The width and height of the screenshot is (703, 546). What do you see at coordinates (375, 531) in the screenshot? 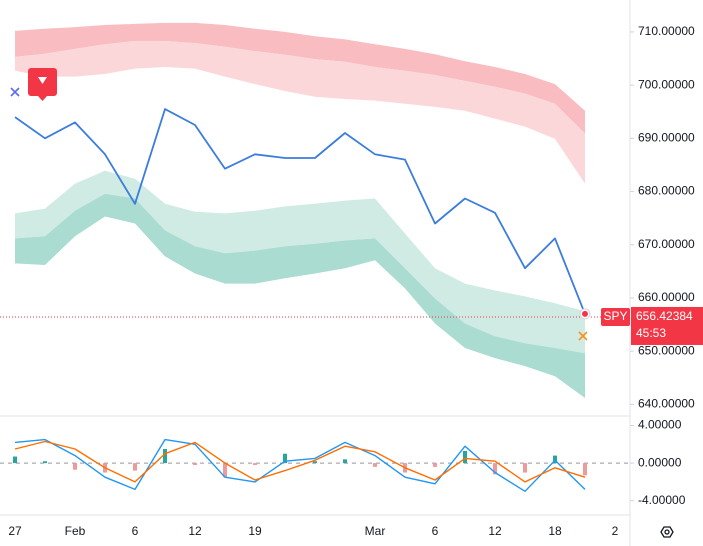
I see `x-tick-label: Mar` at bounding box center [375, 531].